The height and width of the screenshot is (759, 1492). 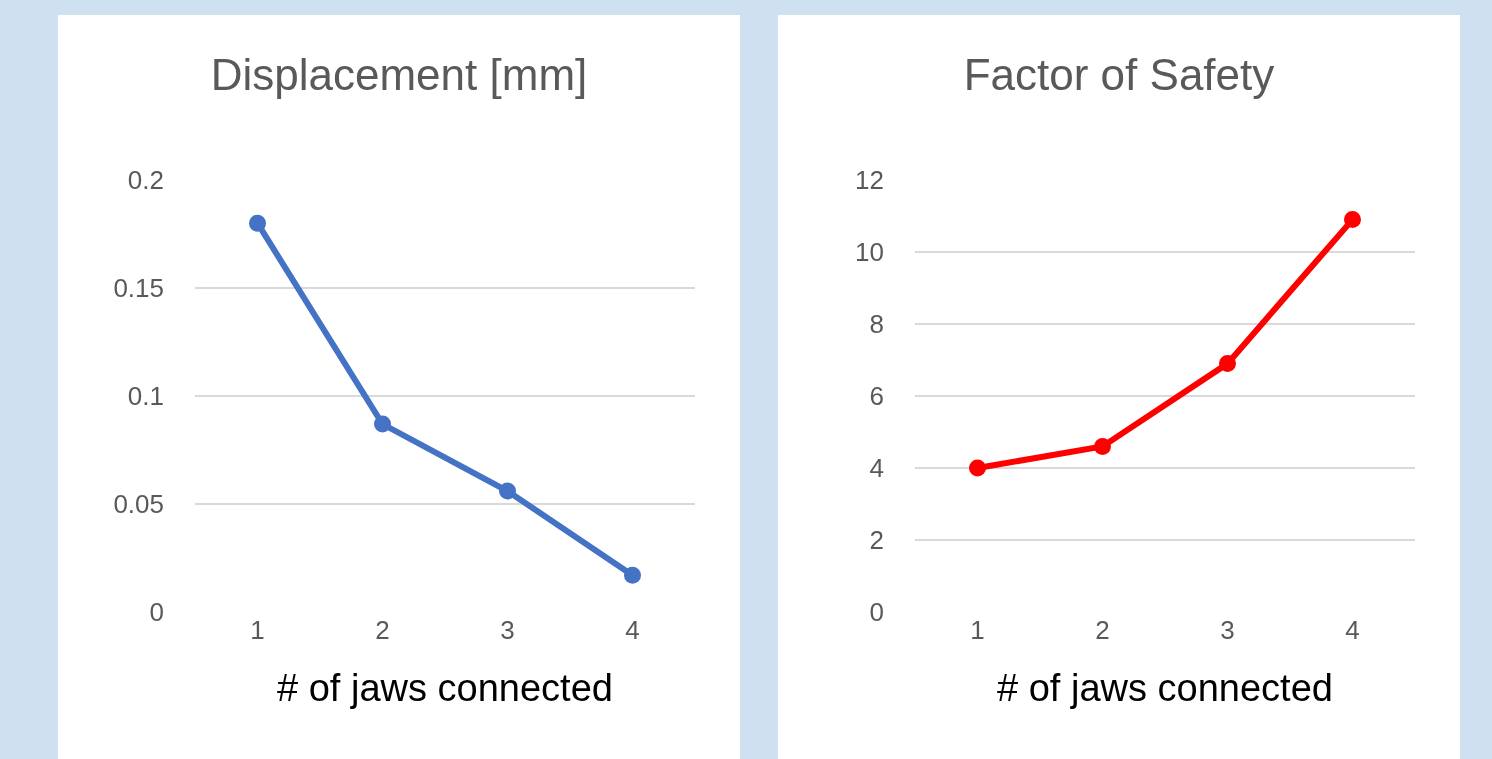 What do you see at coordinates (876, 540) in the screenshot?
I see `y-tick-label: 2` at bounding box center [876, 540].